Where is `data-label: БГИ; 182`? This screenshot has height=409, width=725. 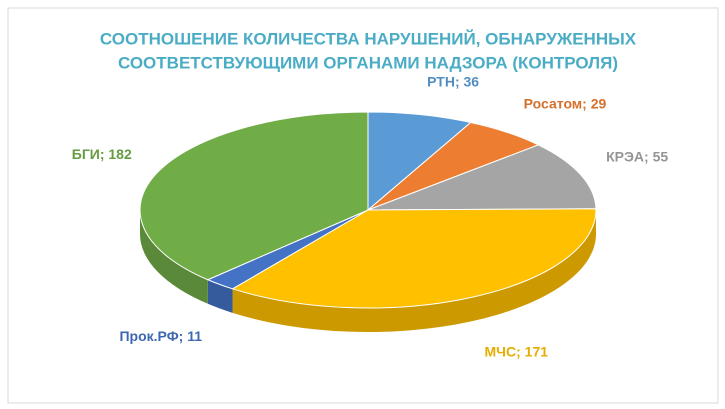 data-label: БГИ; 182 is located at coordinates (102, 154).